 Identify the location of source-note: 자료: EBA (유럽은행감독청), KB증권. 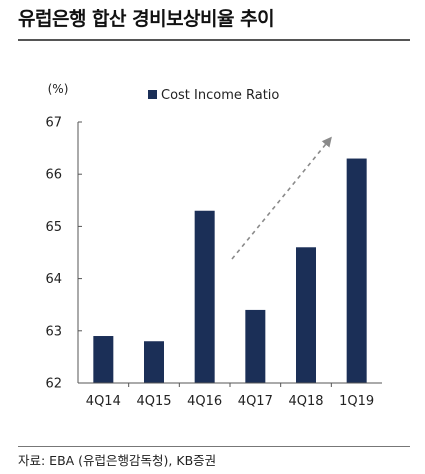
(117, 460).